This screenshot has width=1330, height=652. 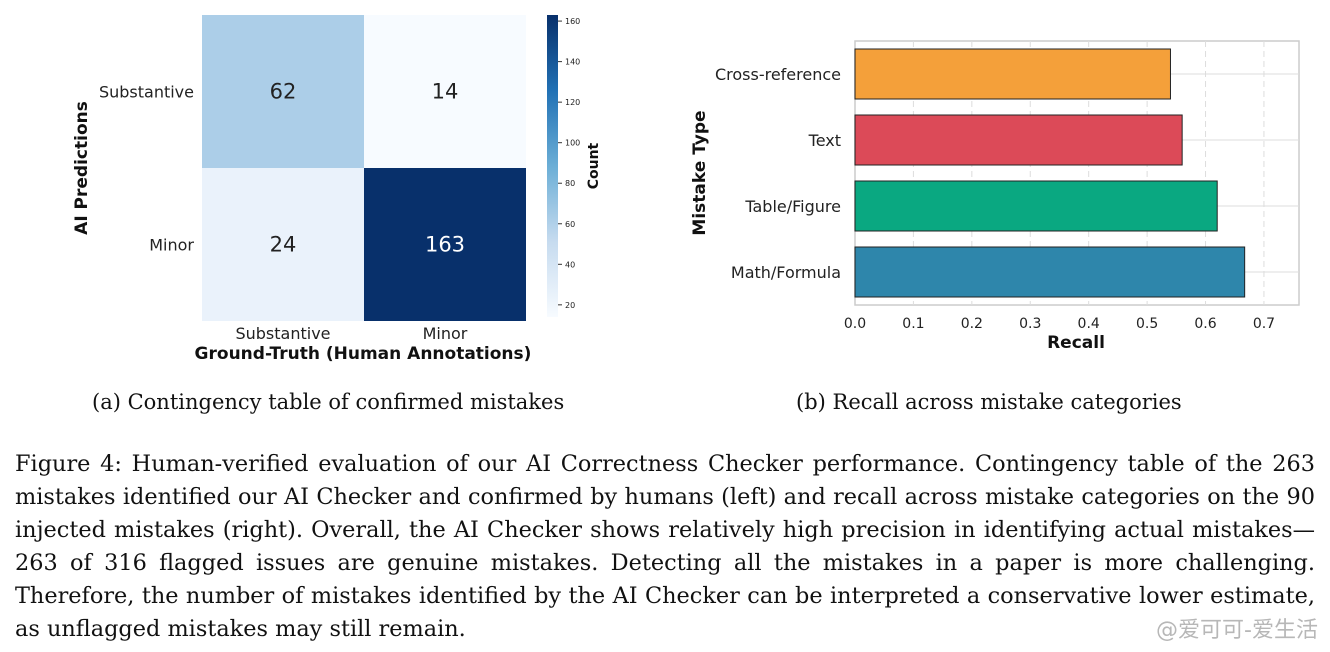 What do you see at coordinates (282, 333) in the screenshot?
I see `heatmap-x-tick-label: Substantive` at bounding box center [282, 333].